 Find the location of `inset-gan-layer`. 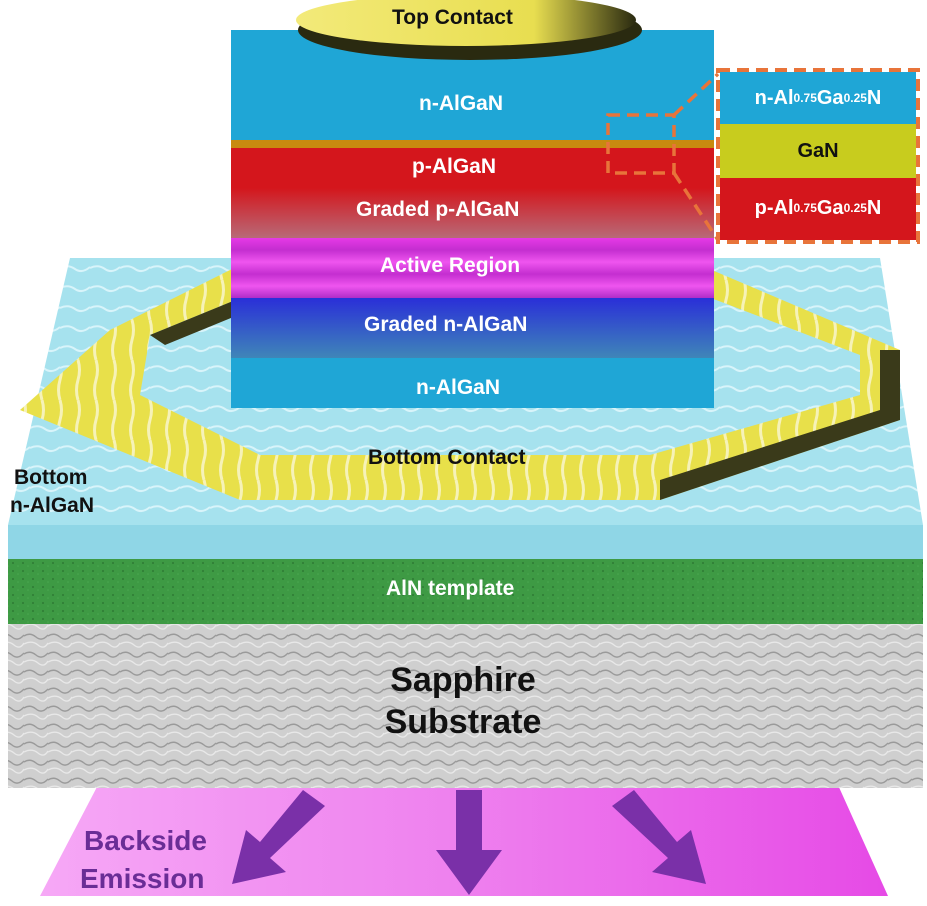

inset-gan-layer is located at coordinates (818, 151).